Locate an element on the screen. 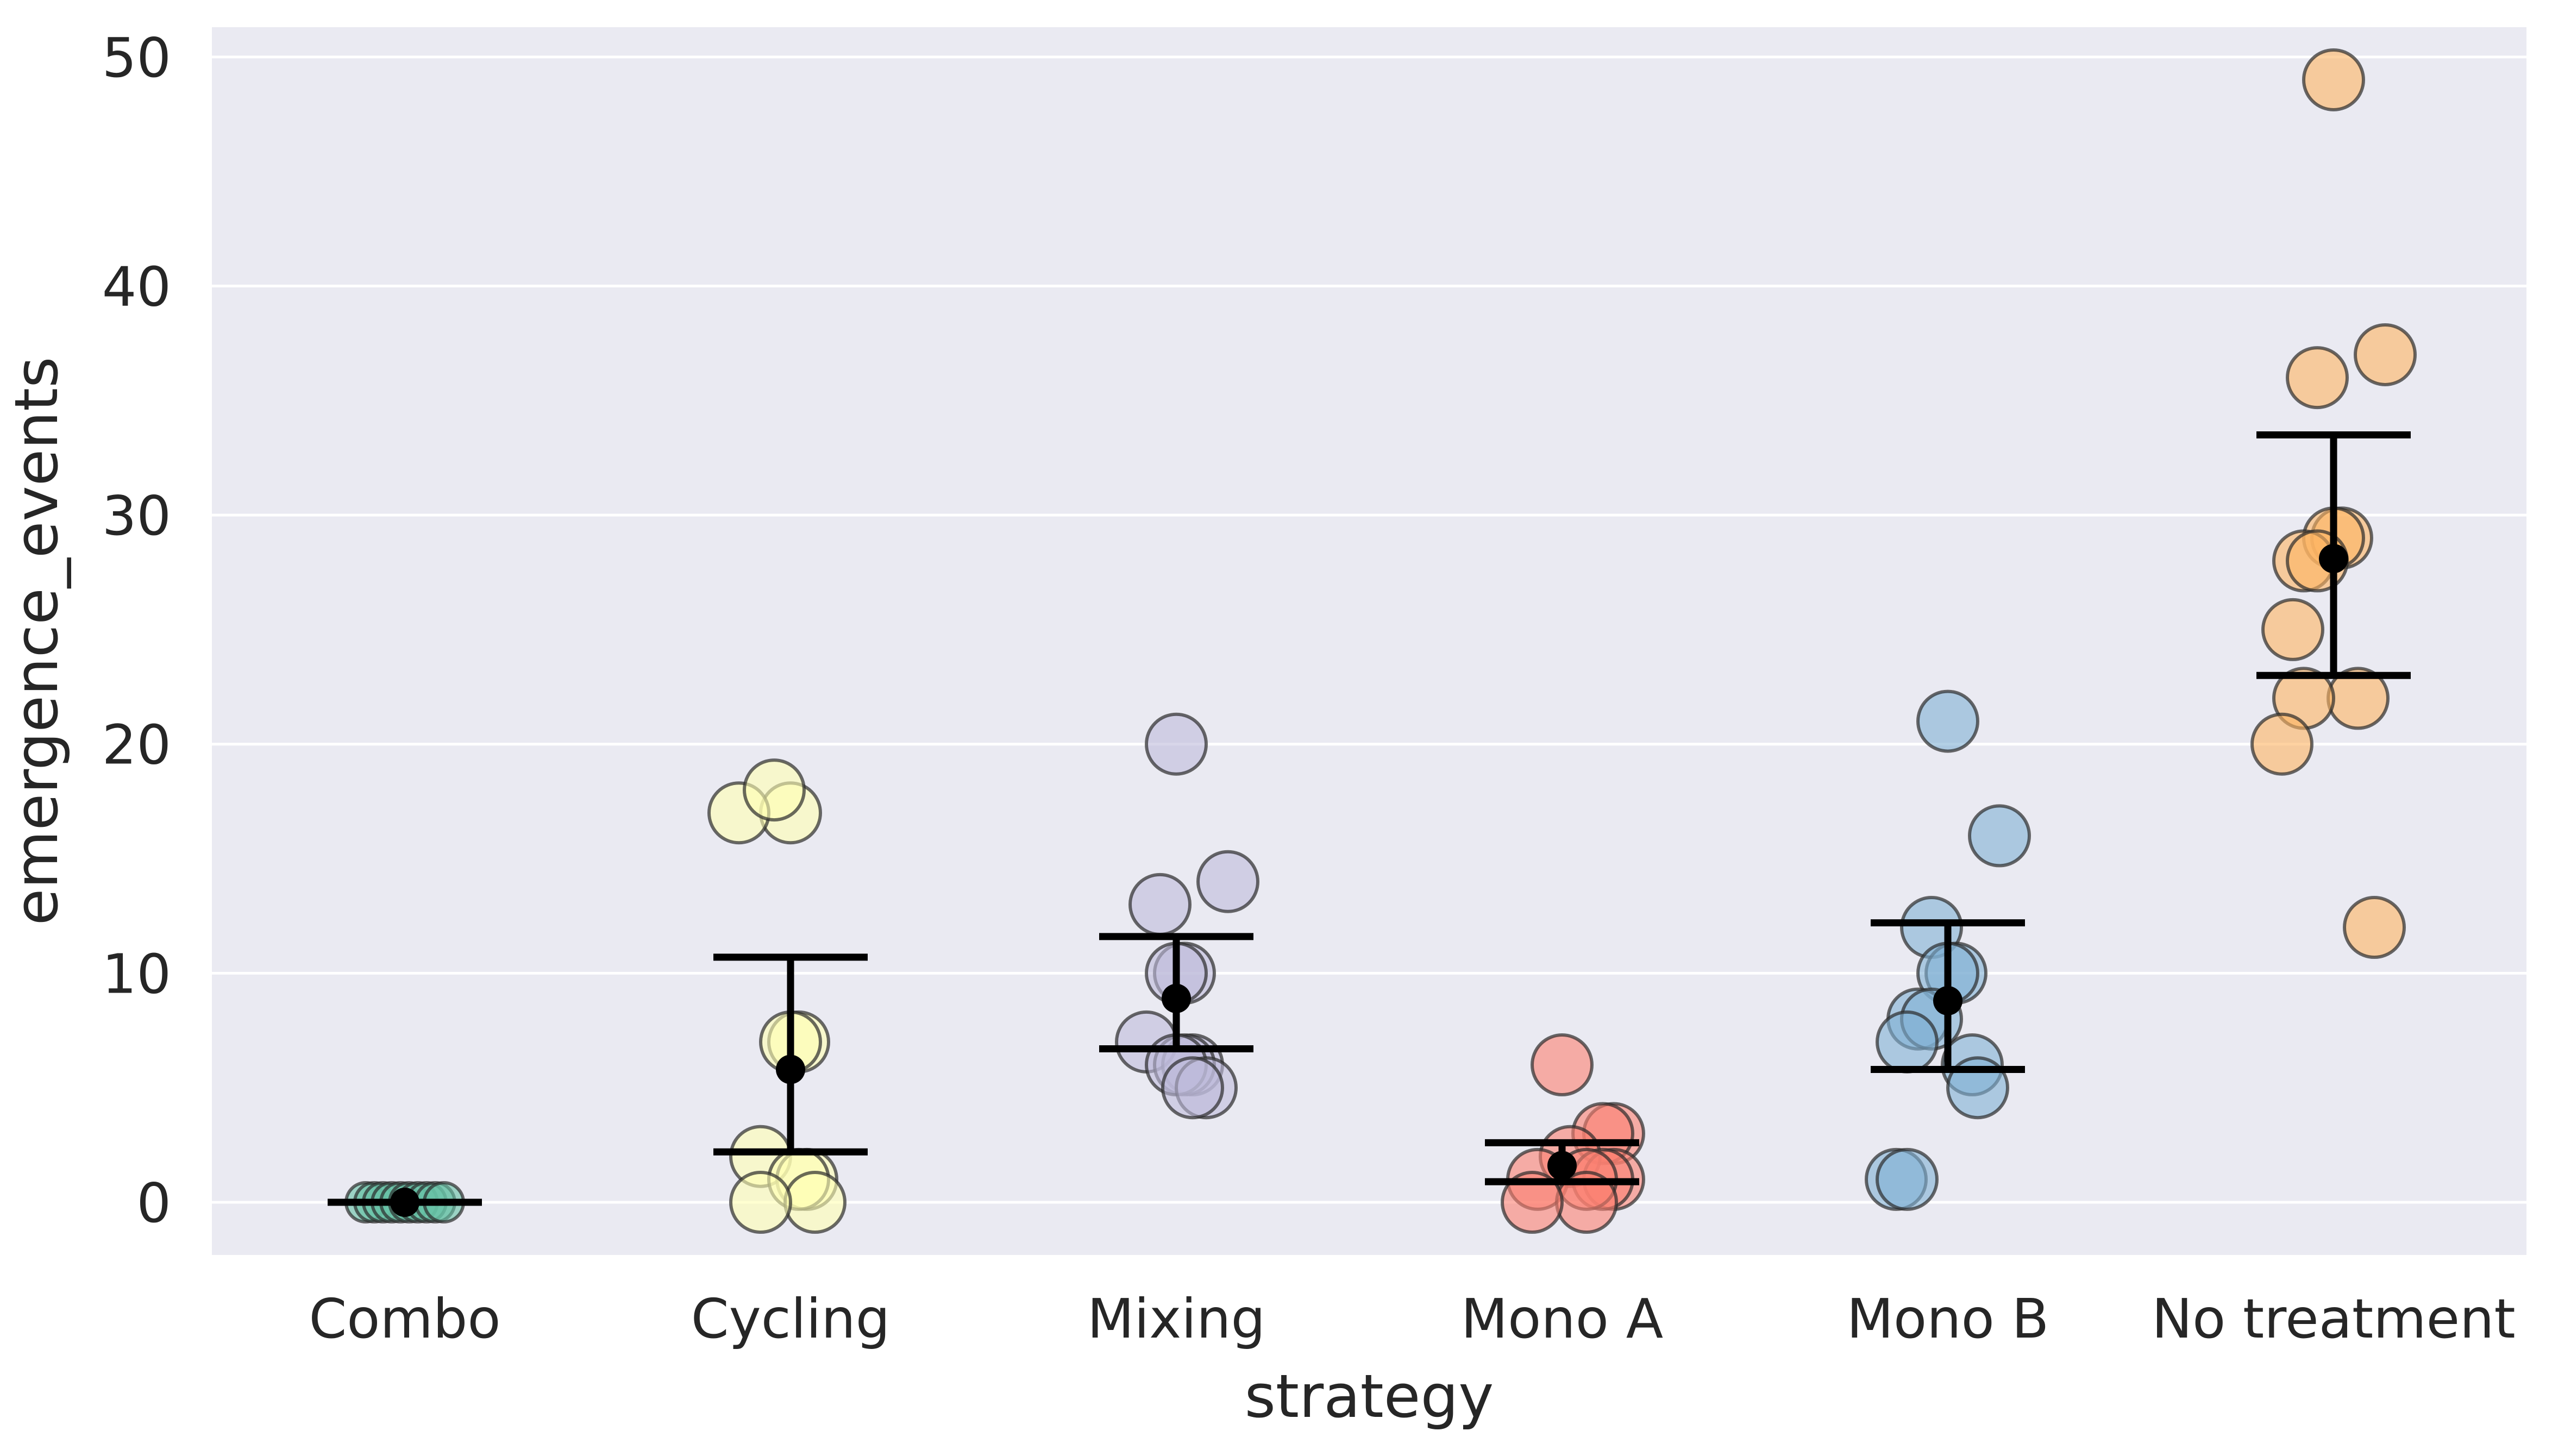  x-tick-label: Mono B is located at coordinates (1948, 1319).